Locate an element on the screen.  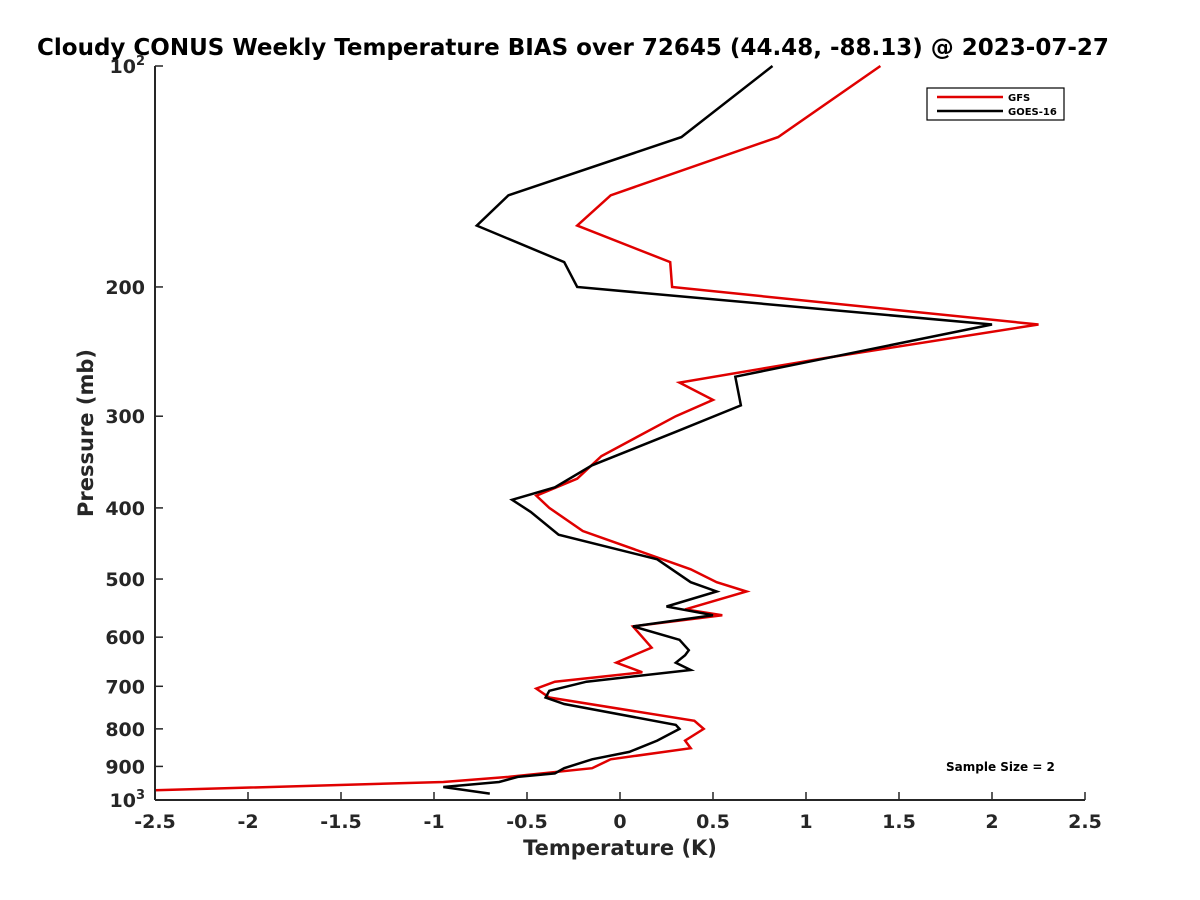
y-tick-label: 400 is located at coordinates (125, 509).